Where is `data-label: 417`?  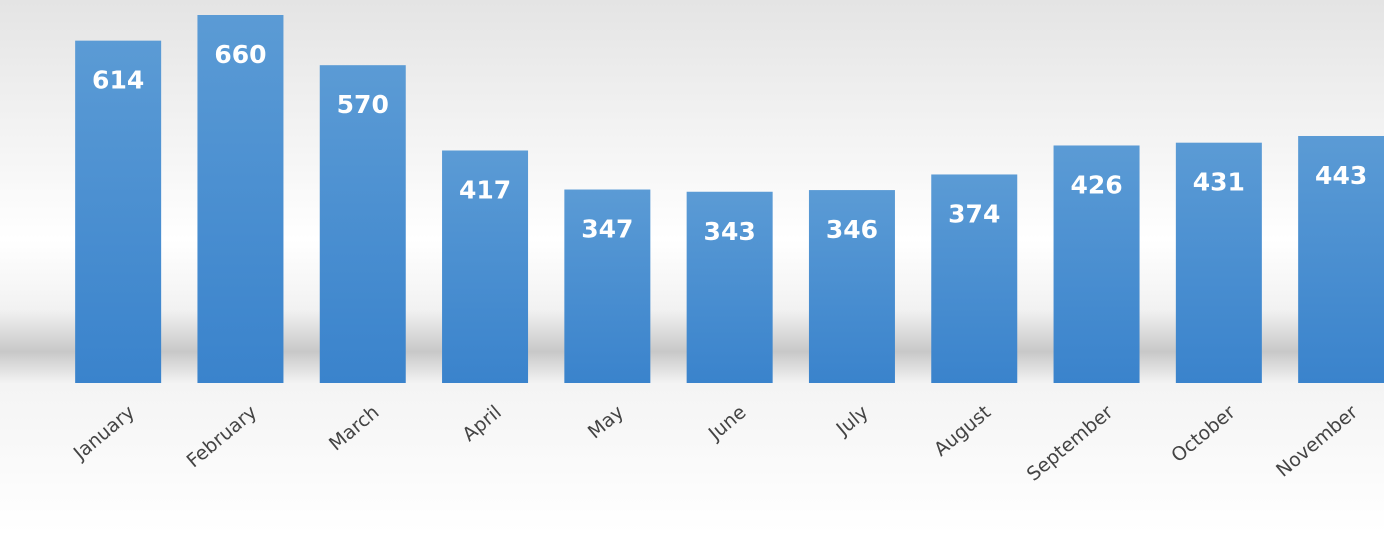 data-label: 417 is located at coordinates (485, 189).